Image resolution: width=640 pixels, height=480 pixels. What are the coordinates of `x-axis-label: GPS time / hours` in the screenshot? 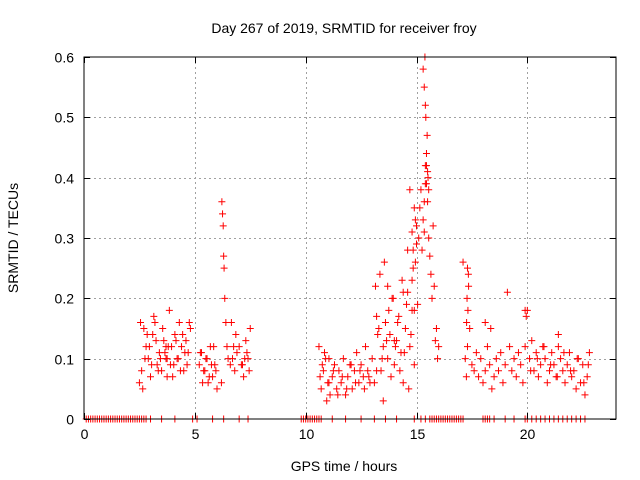 It's located at (344, 466).